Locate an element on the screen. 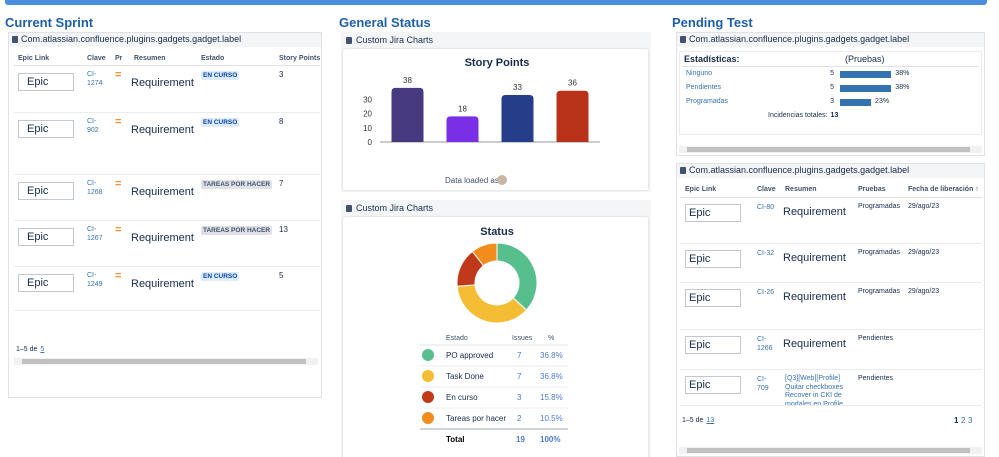 This screenshot has width=999, height=457. issue-key: CI-1274 is located at coordinates (95, 79).